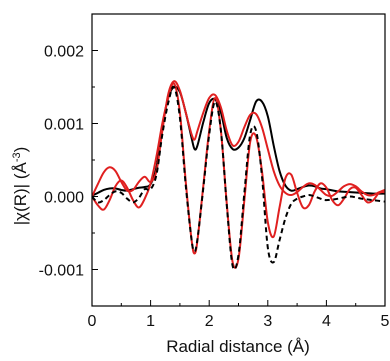  Describe the element at coordinates (326, 321) in the screenshot. I see `x-tick-label: 4` at that location.